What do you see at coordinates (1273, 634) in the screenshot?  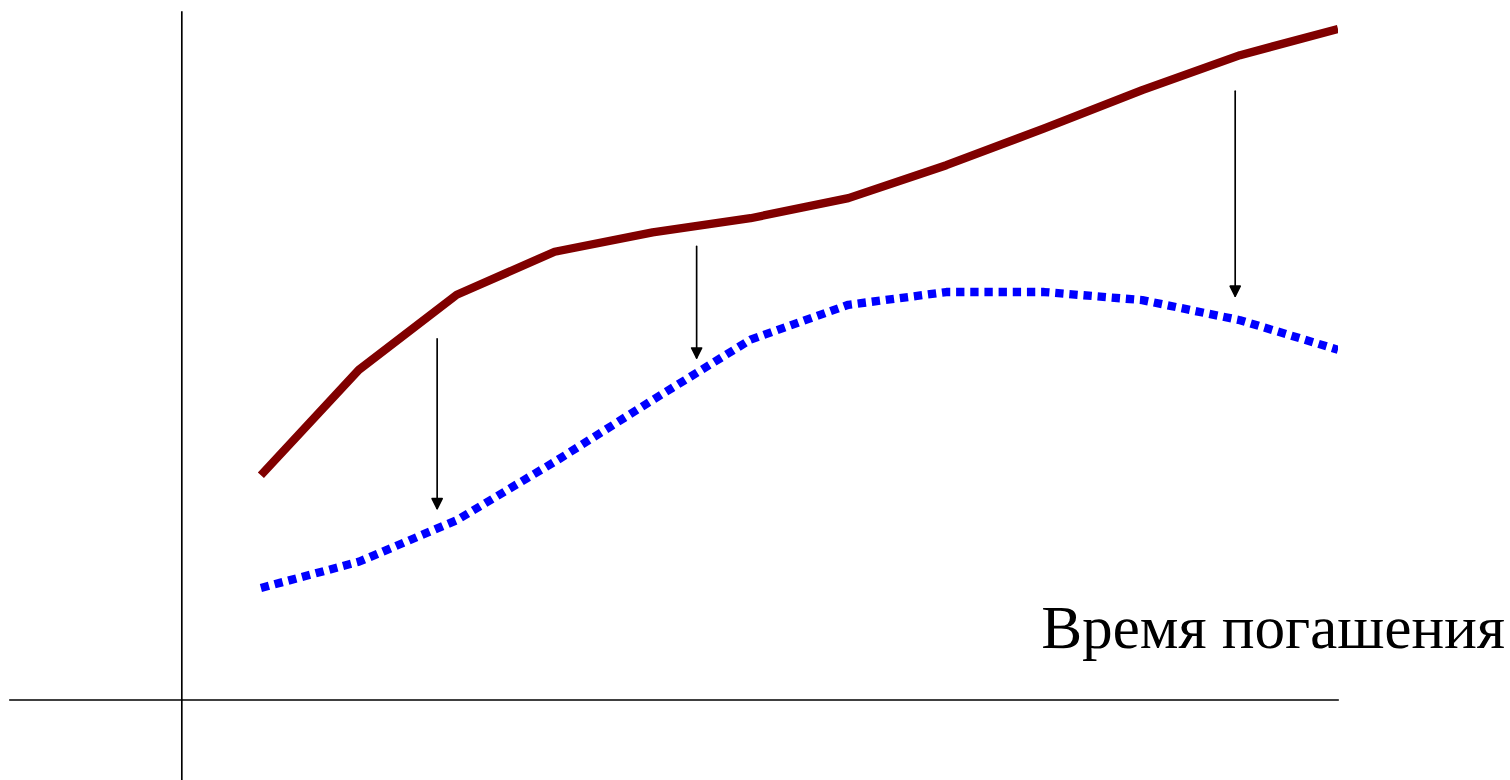 I see `x-axis-title: Время погашения` at bounding box center [1273, 634].